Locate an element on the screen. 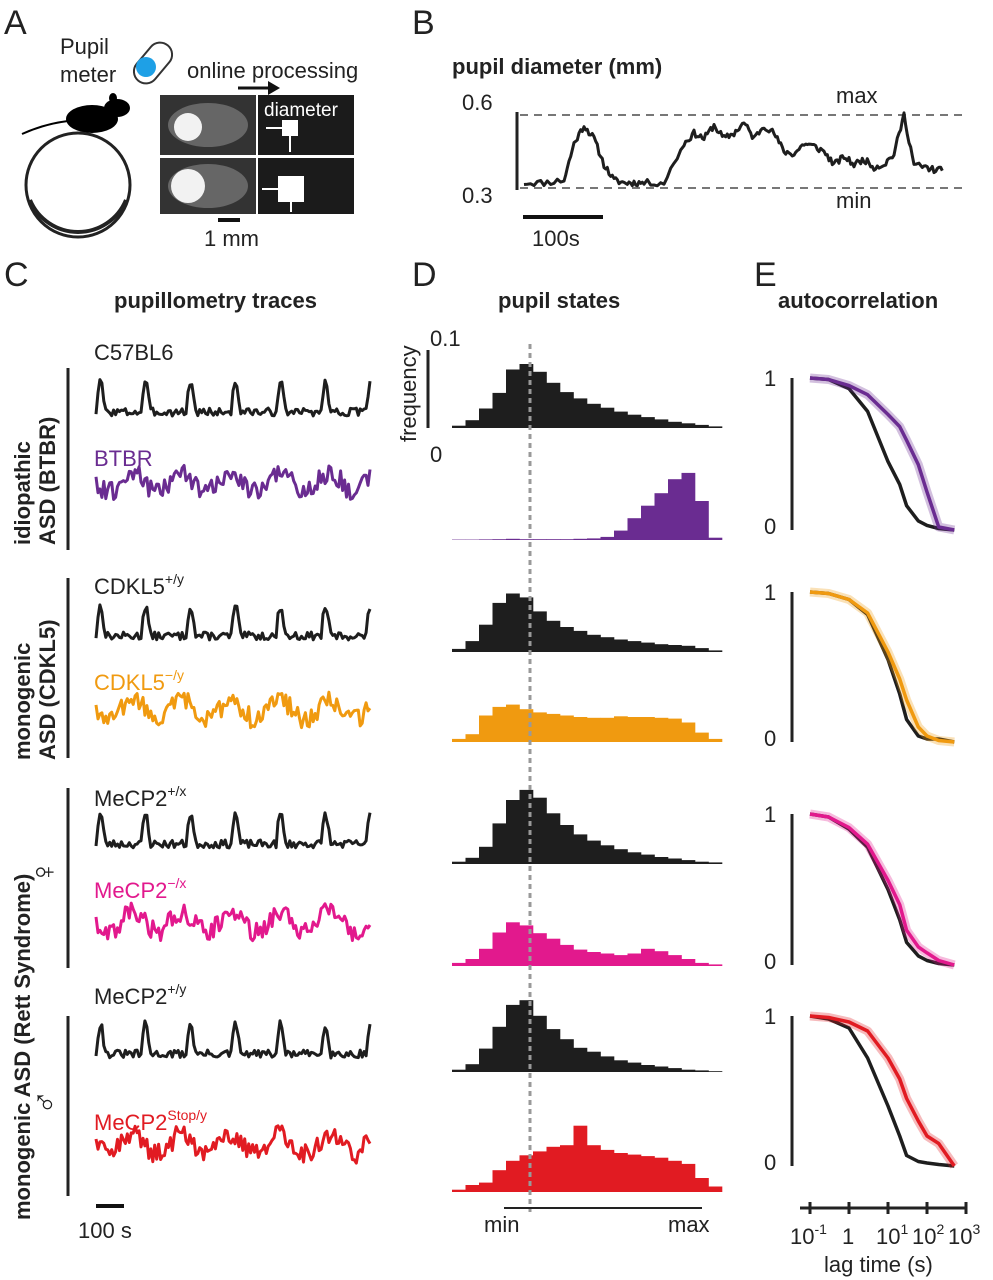  panel-letter-d: D is located at coordinates (424, 275).